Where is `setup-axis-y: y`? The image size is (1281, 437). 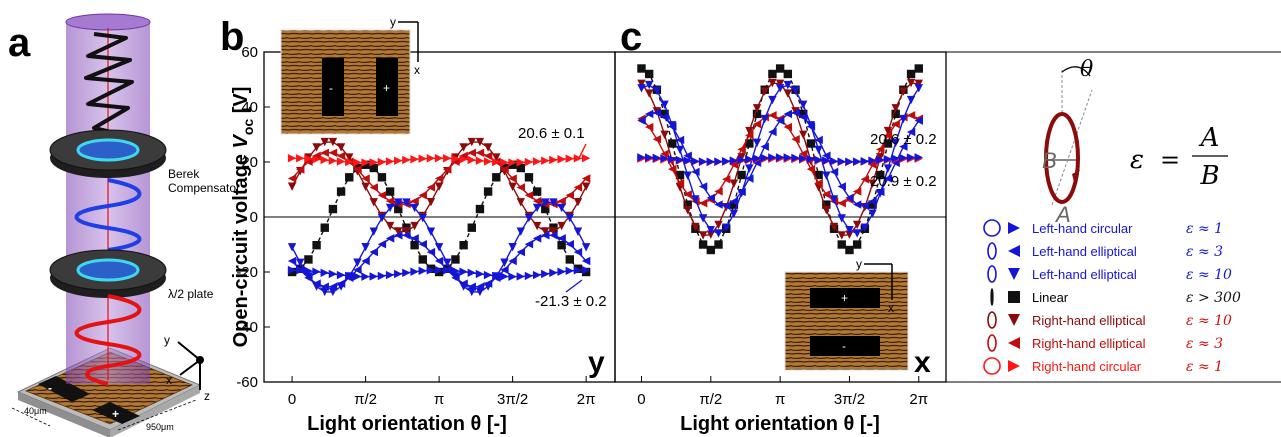 setup-axis-y: y is located at coordinates (167, 340).